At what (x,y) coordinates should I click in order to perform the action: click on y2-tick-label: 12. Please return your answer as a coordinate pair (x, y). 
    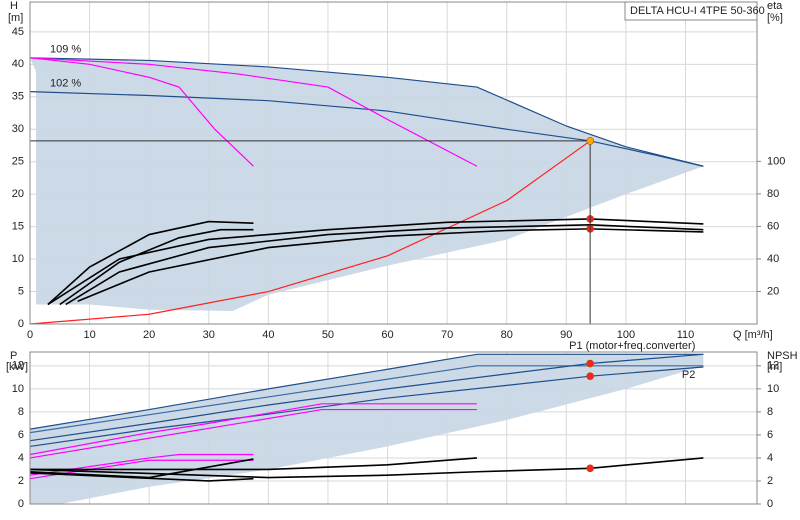
    Looking at the image, I should click on (773, 366).